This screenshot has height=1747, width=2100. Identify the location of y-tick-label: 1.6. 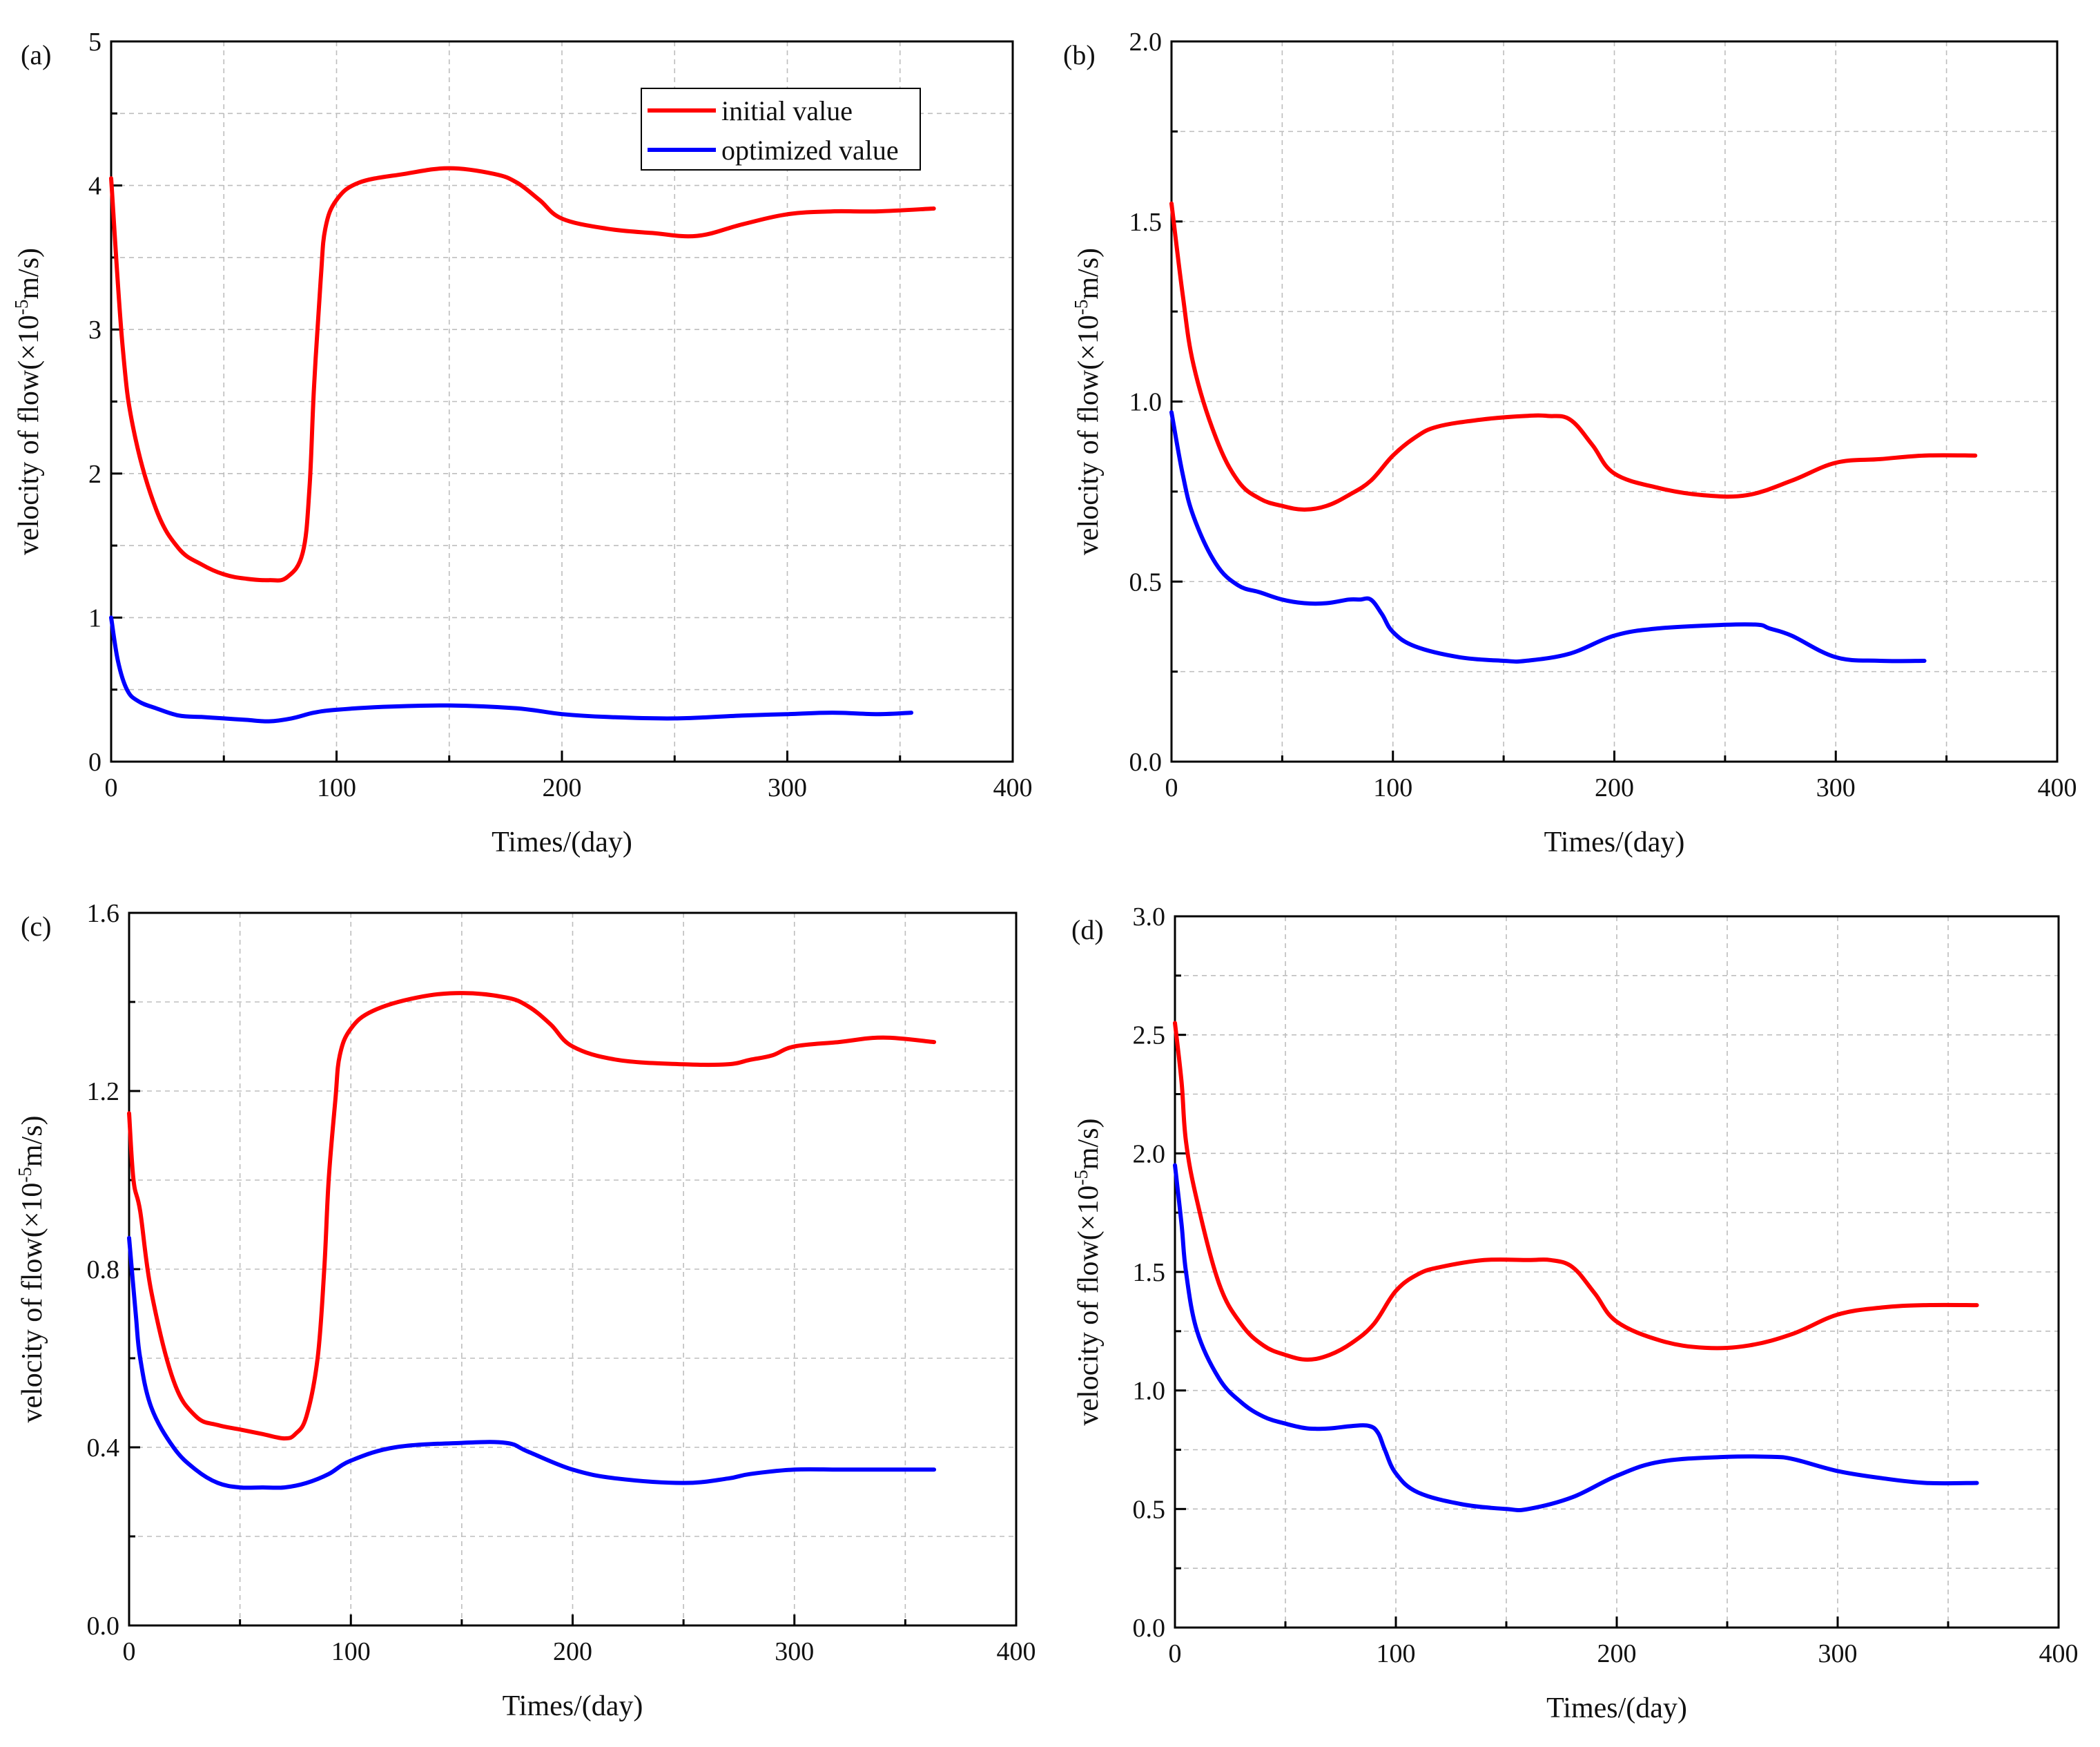
(103, 913).